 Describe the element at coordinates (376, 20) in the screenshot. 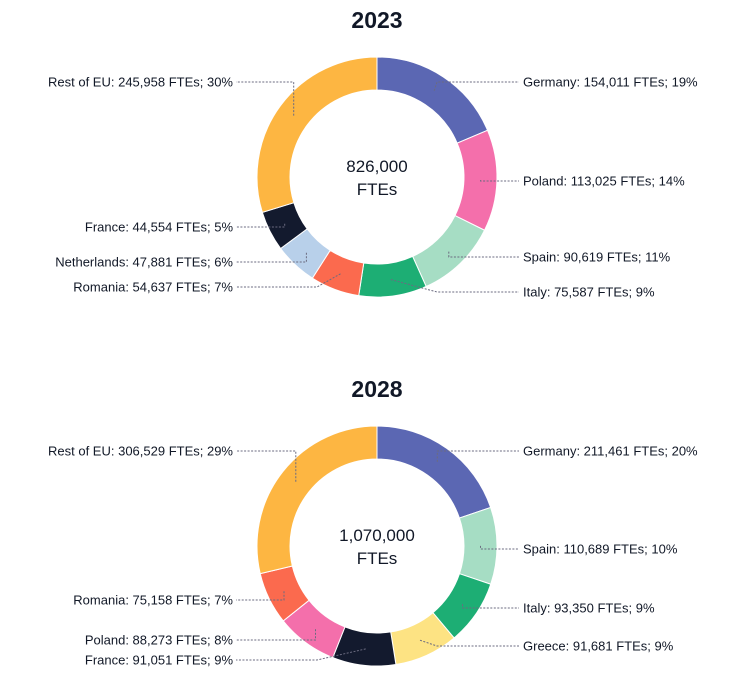

I see `chart-title-2023: 2023` at that location.